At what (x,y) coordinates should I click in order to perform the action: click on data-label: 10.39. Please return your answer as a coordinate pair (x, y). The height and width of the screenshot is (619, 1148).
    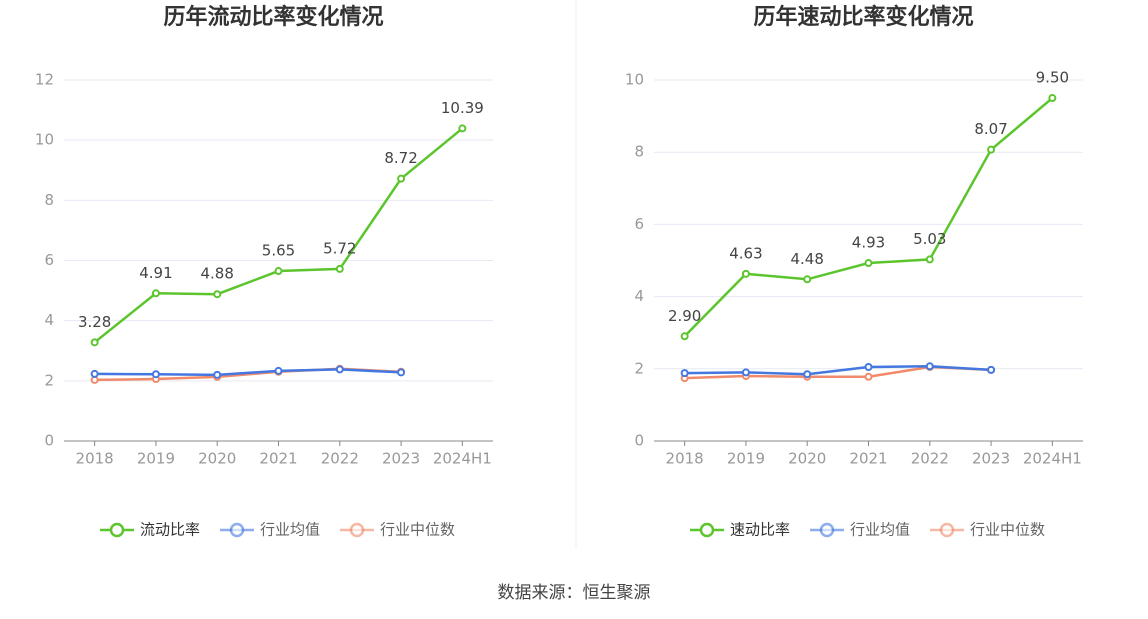
    Looking at the image, I should click on (462, 108).